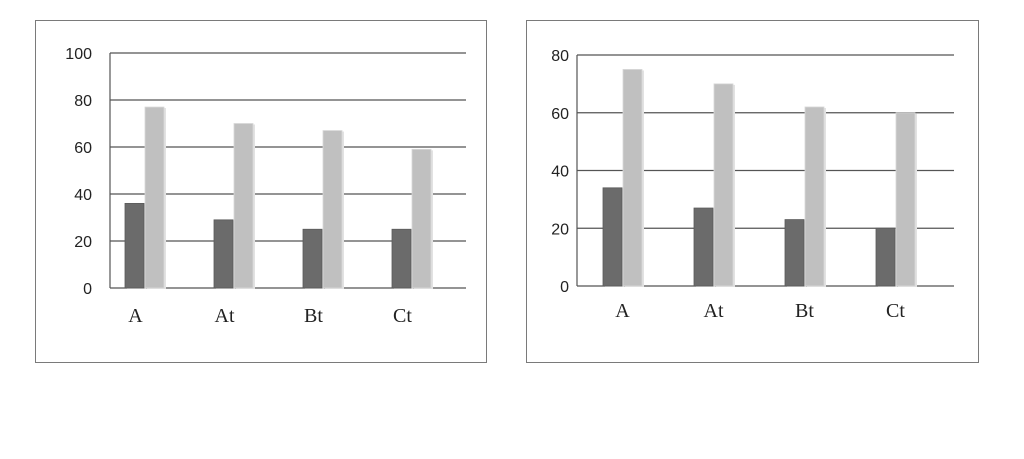  Describe the element at coordinates (78, 54) in the screenshot. I see `y-tick-label: 100` at that location.